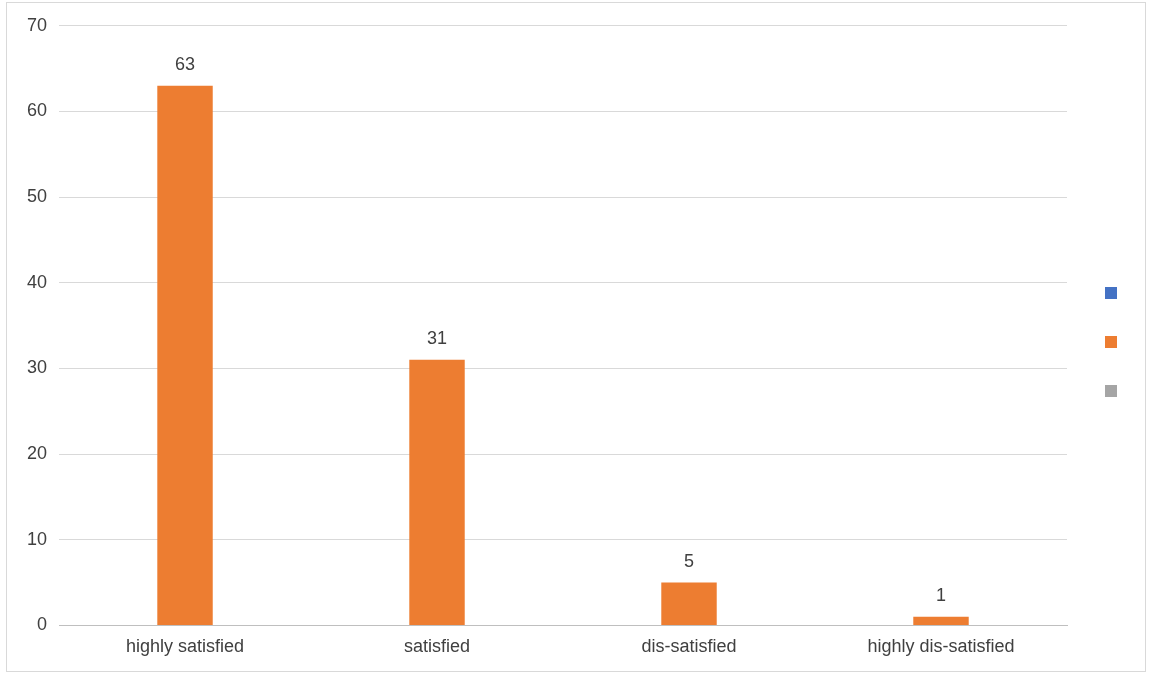 The width and height of the screenshot is (1151, 675). I want to click on y-tick-label: 30, so click(37, 367).